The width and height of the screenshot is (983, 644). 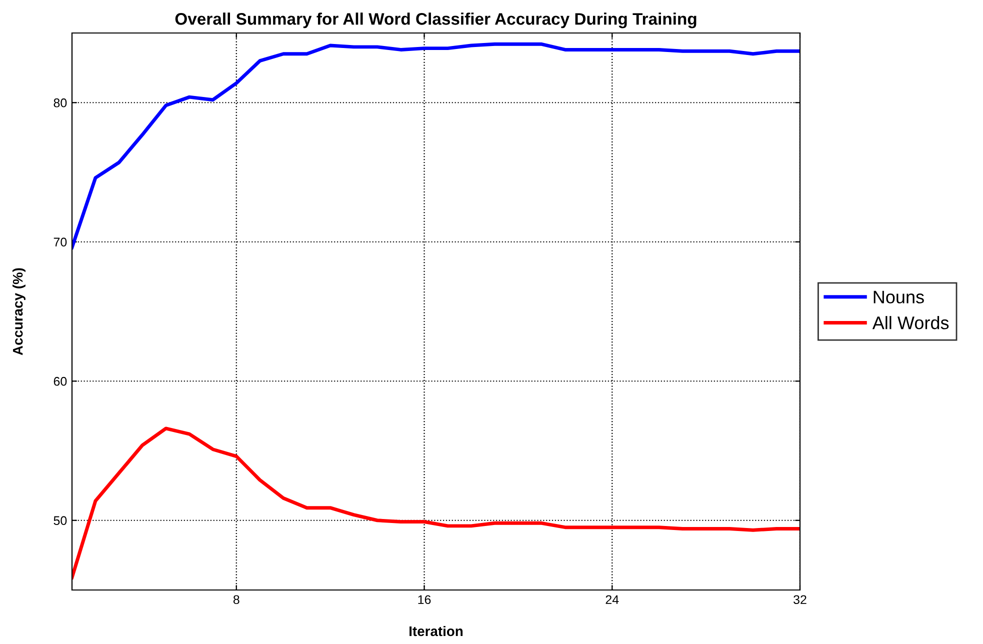 What do you see at coordinates (910, 323) in the screenshot?
I see `legend-label: All Words` at bounding box center [910, 323].